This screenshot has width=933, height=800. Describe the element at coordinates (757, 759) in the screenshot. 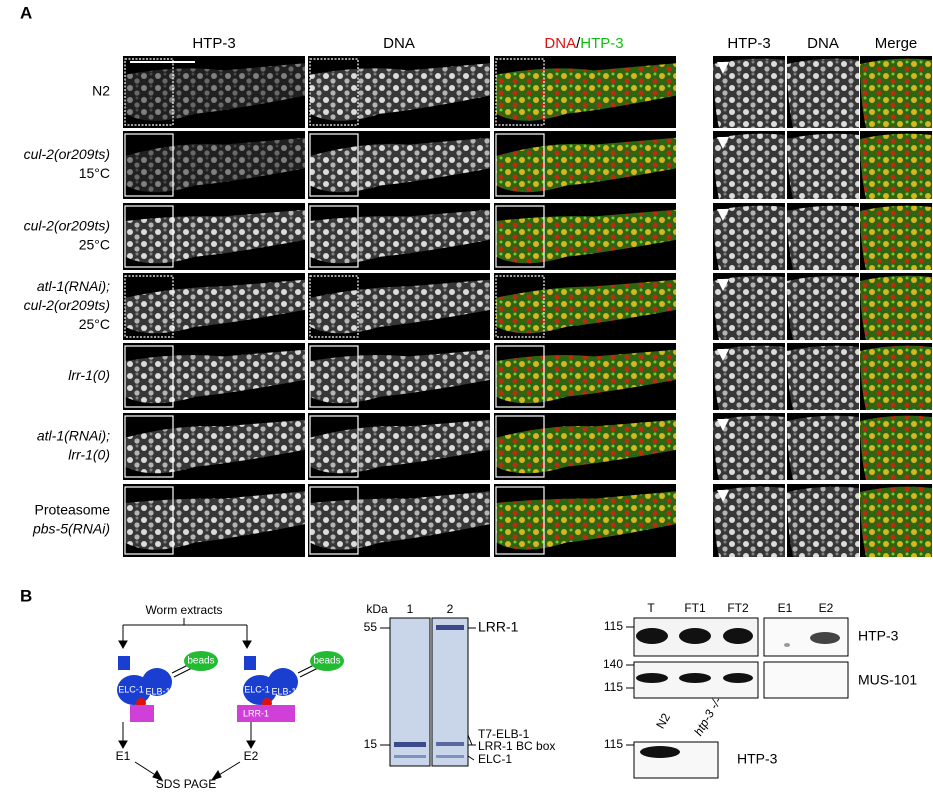

I see `blot-label: HTP-3` at that location.